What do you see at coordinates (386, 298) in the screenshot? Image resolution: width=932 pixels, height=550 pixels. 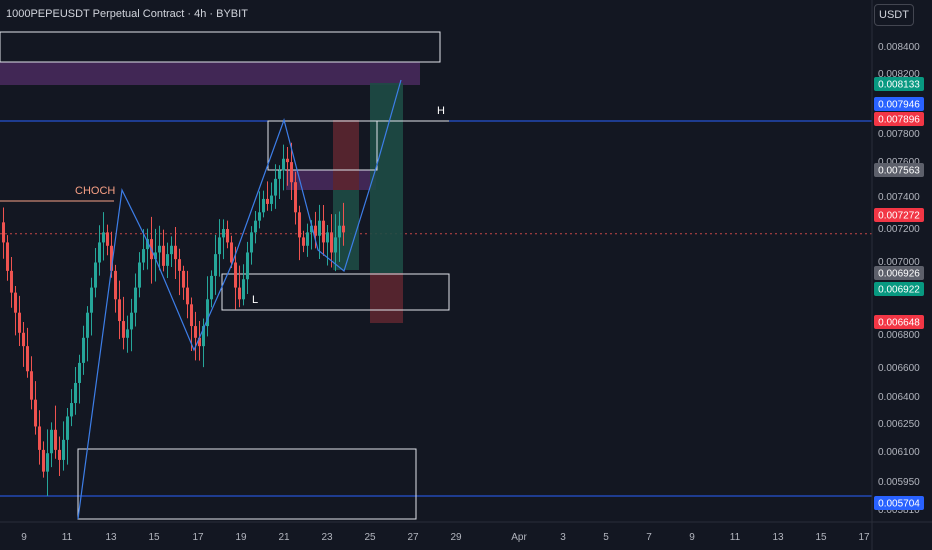 I see `long-stop-zone` at bounding box center [386, 298].